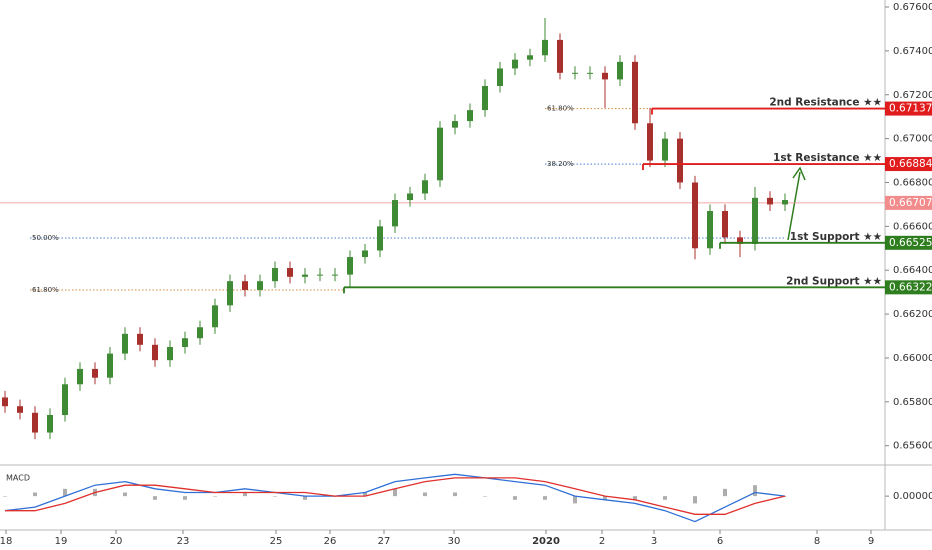  What do you see at coordinates (276, 541) in the screenshot?
I see `x-tick-label: 25` at bounding box center [276, 541].